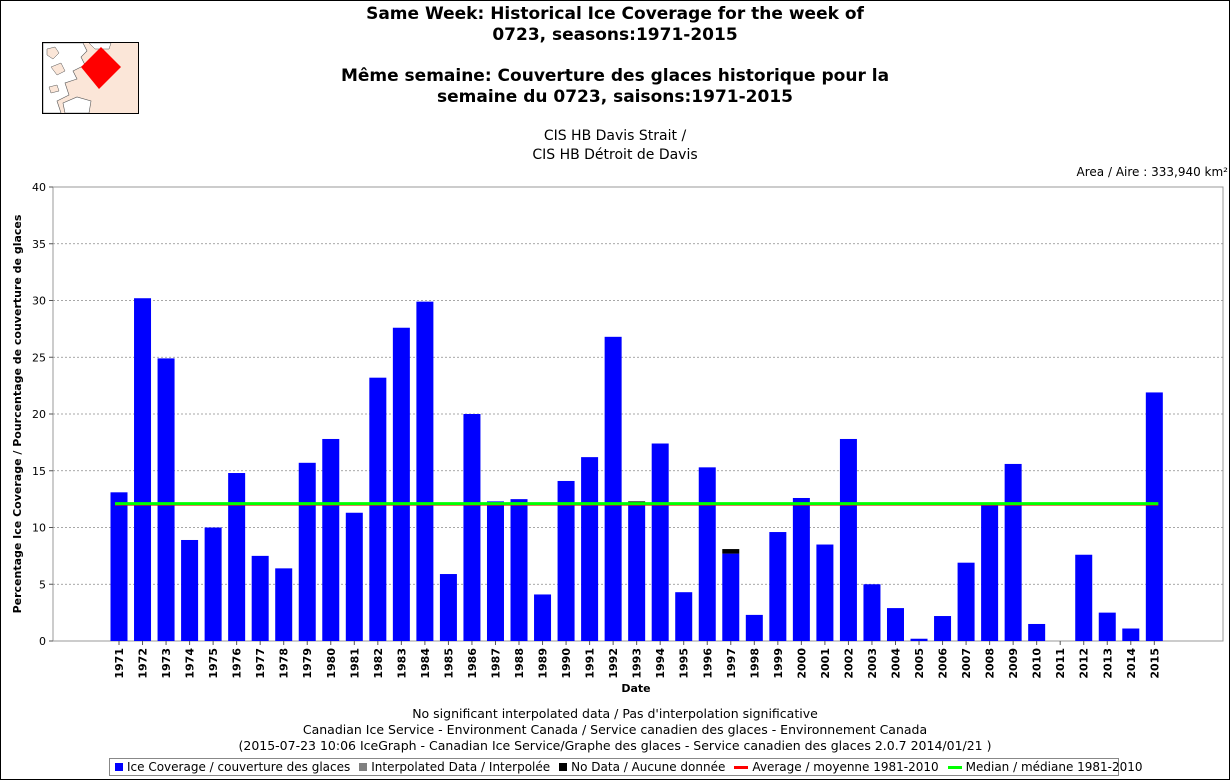 The height and width of the screenshot is (780, 1230). What do you see at coordinates (143, 469) in the screenshot?
I see `bar-1972-ice` at bounding box center [143, 469].